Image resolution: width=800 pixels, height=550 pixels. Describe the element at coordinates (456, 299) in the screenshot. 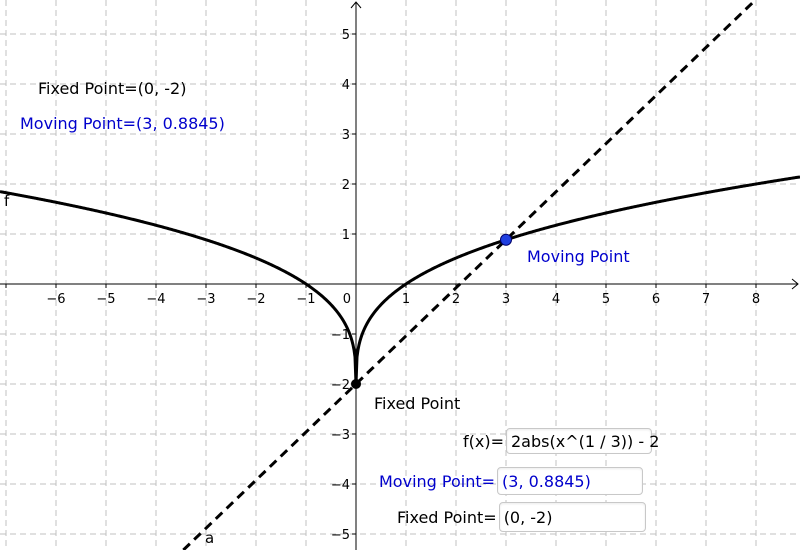

I see `x-tick-label: 2` at that location.